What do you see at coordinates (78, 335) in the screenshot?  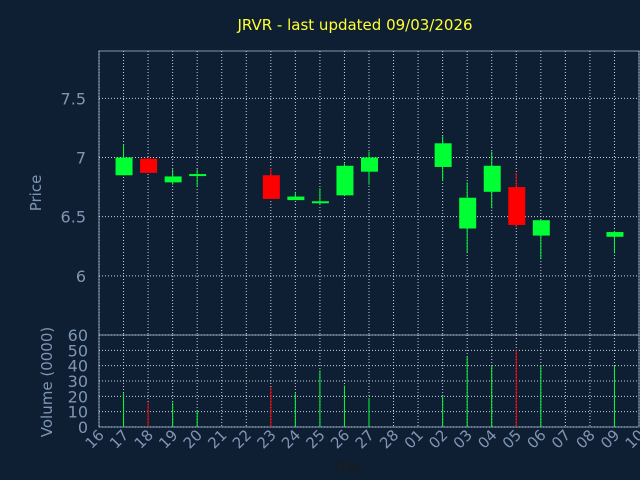 I see `volume-tick-label: 60` at bounding box center [78, 335].